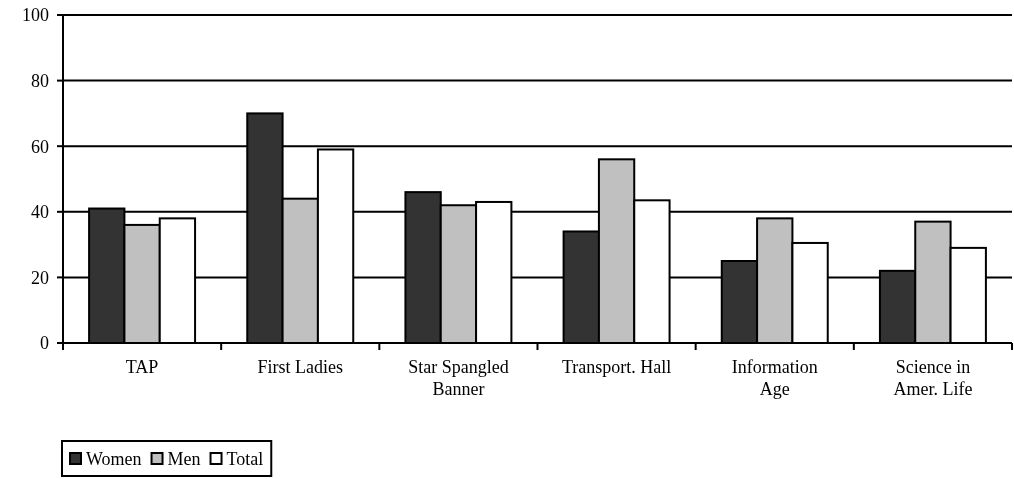 This screenshot has width=1014, height=479. What do you see at coordinates (184, 459) in the screenshot?
I see `legend-label: Men` at bounding box center [184, 459].